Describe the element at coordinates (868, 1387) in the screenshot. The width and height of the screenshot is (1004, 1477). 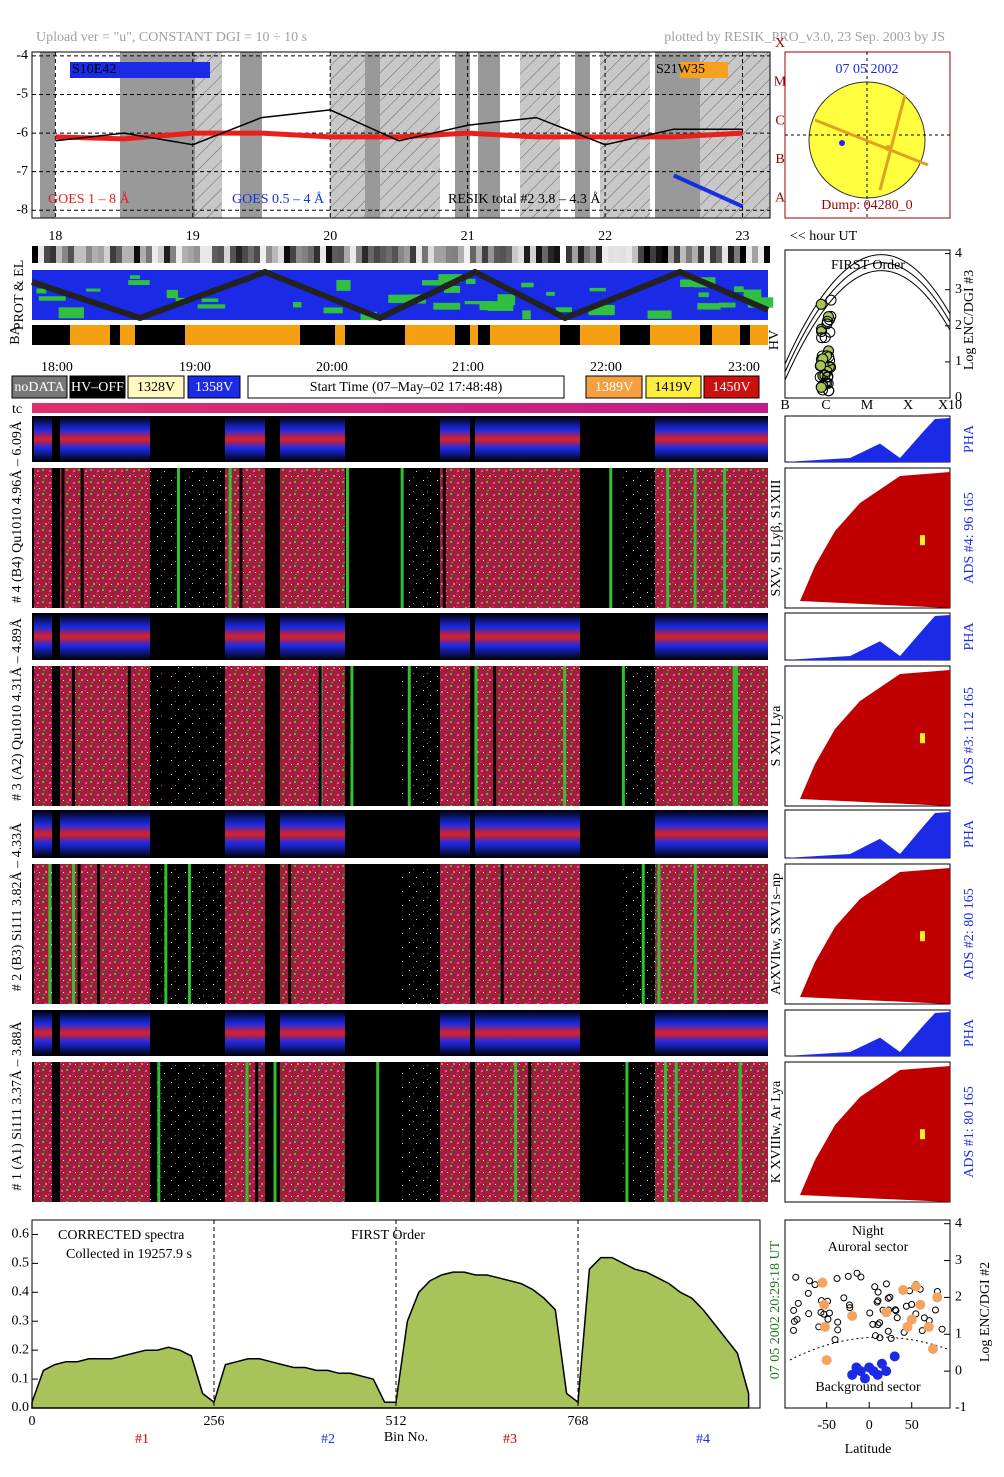
I see `lat-text: Background sector` at that location.